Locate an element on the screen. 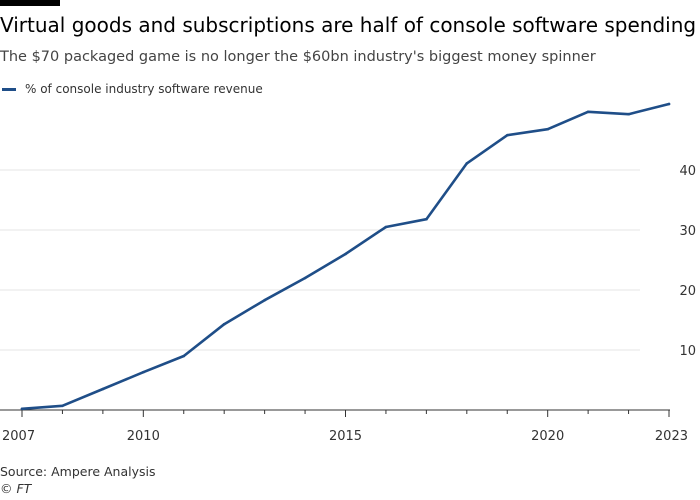 The height and width of the screenshot is (500, 700). y-tick-label-40: 40 is located at coordinates (687, 171).